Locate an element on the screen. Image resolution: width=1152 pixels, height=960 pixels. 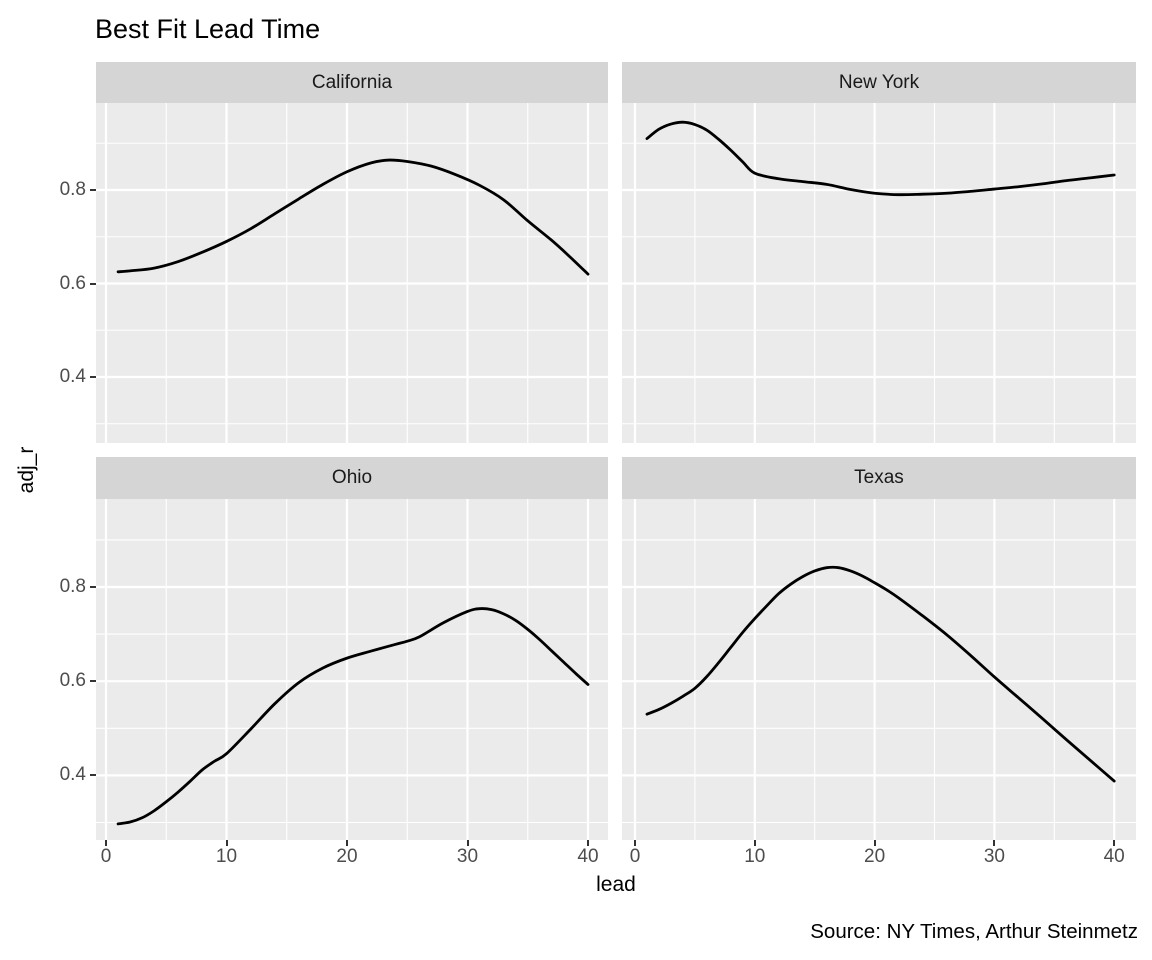
trend-line-new-york is located at coordinates (880, 158).